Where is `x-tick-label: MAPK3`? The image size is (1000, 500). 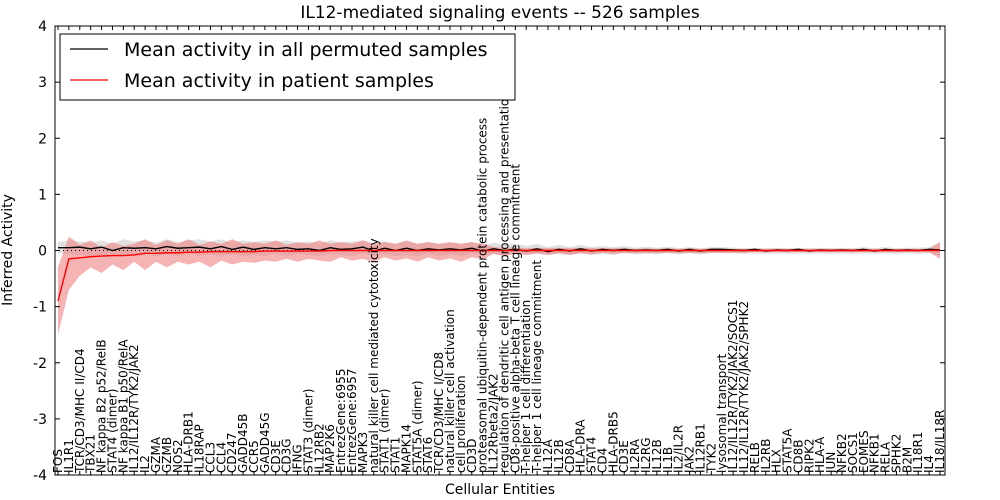
x-tick-label: MAPK3 is located at coordinates (363, 452).